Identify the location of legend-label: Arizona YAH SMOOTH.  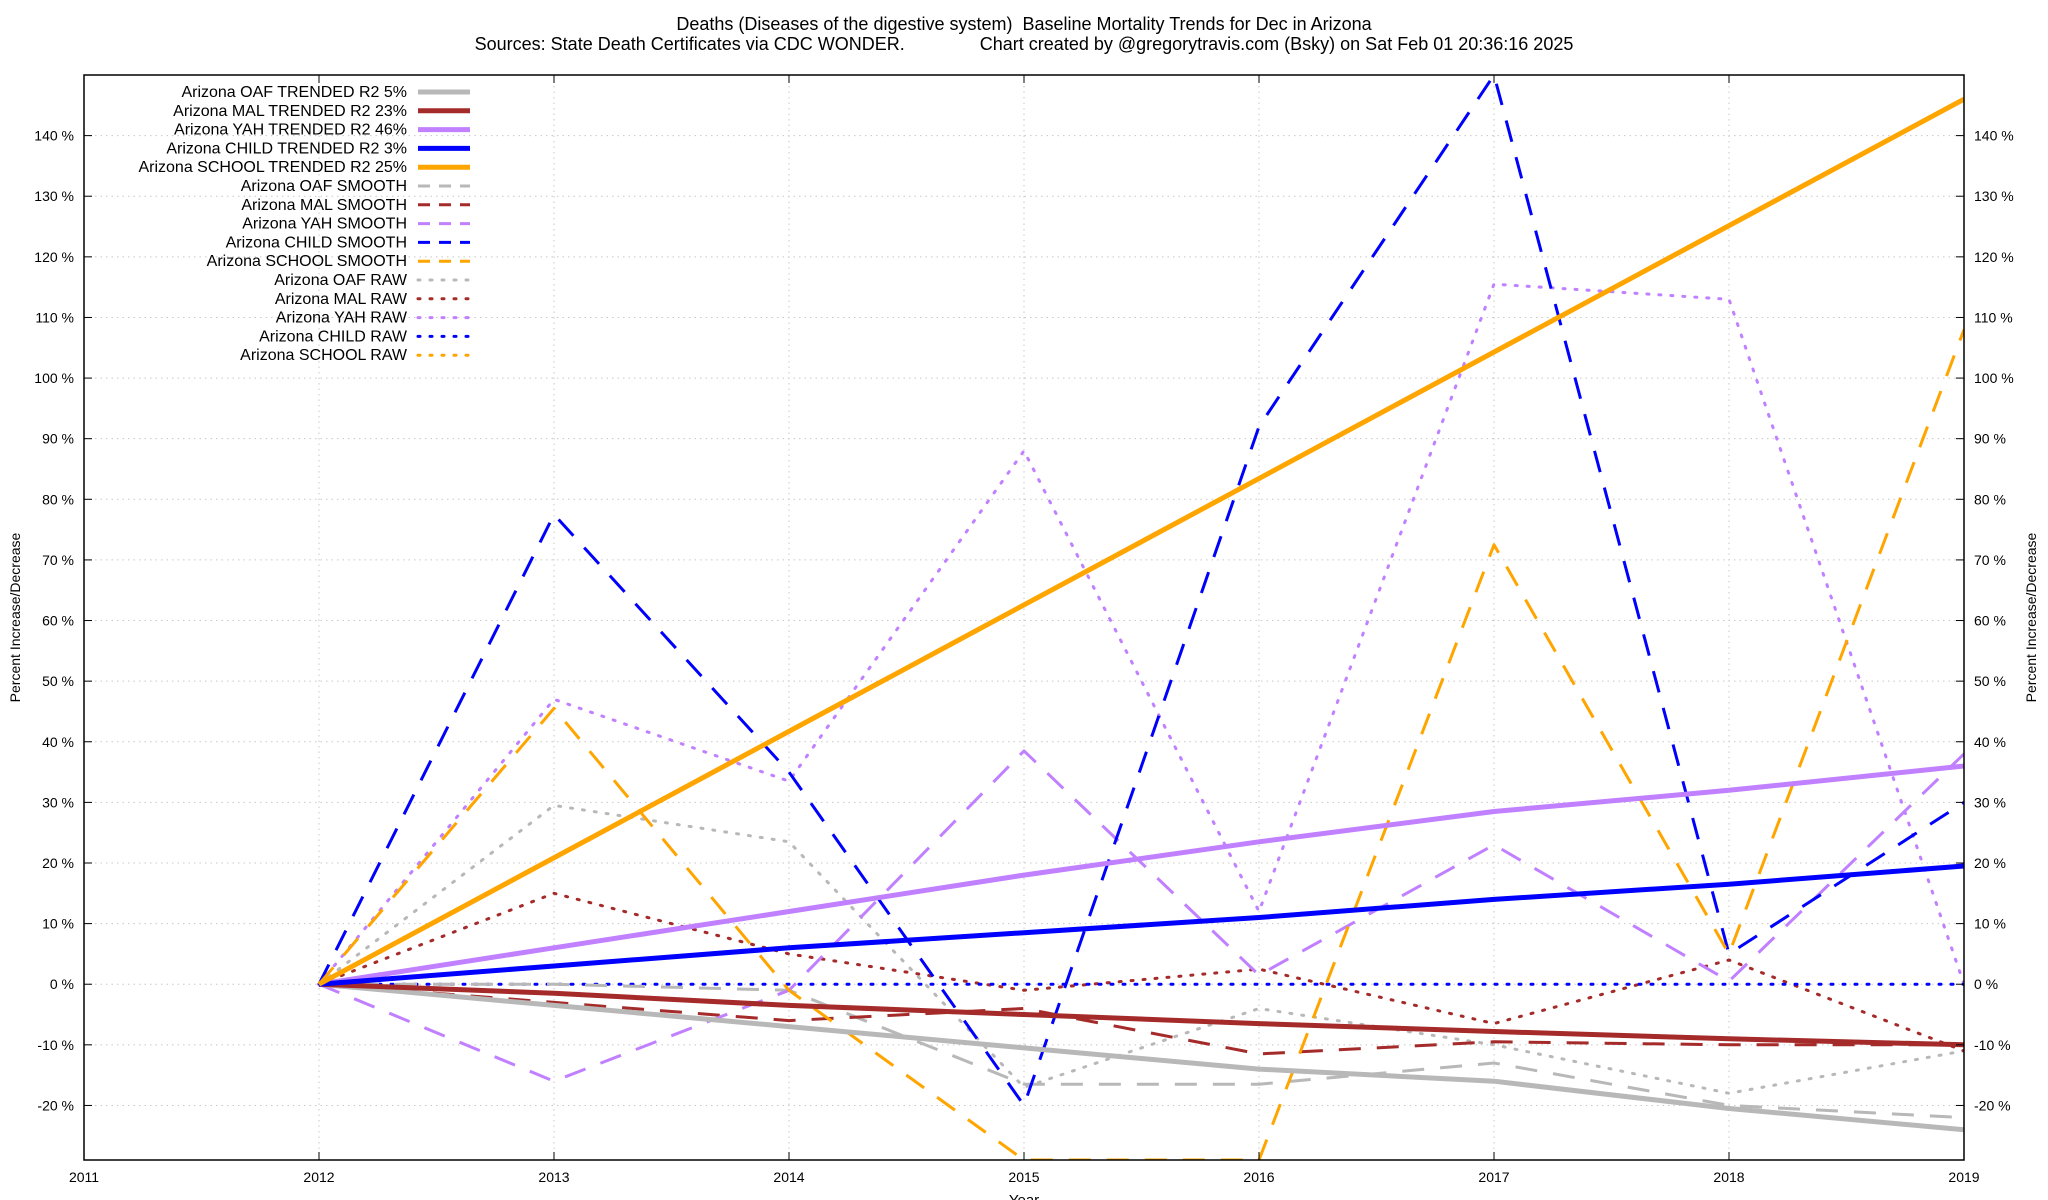
(324, 224).